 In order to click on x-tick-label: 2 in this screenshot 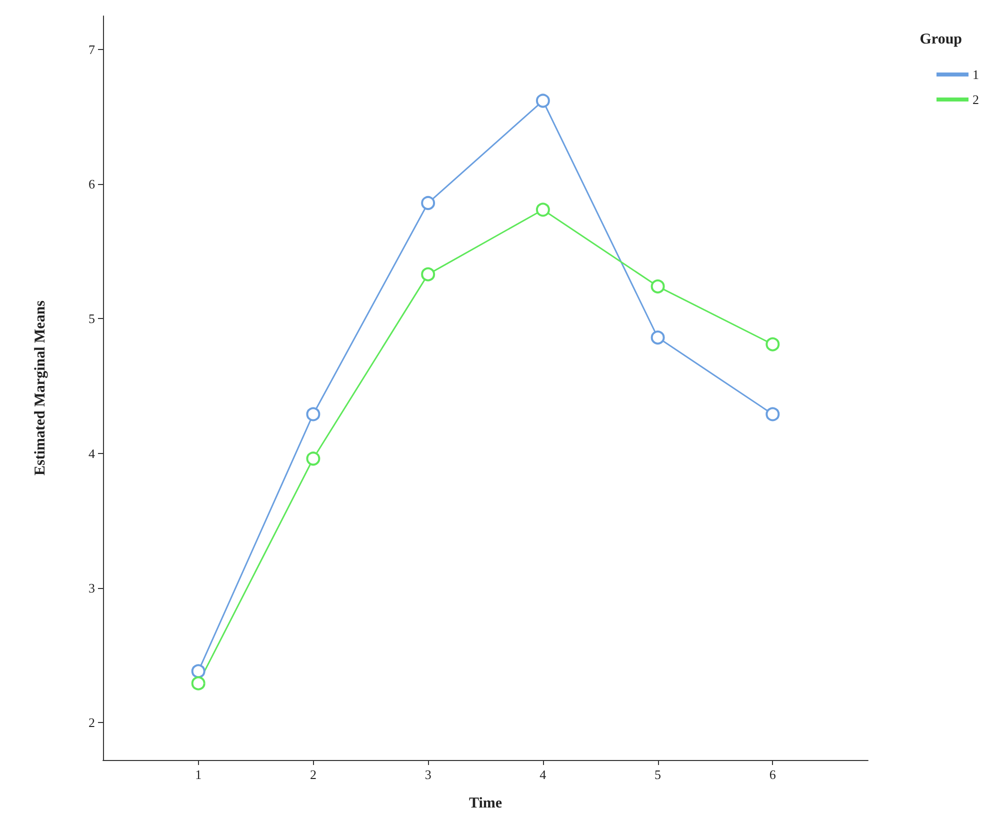, I will do `click(313, 774)`.